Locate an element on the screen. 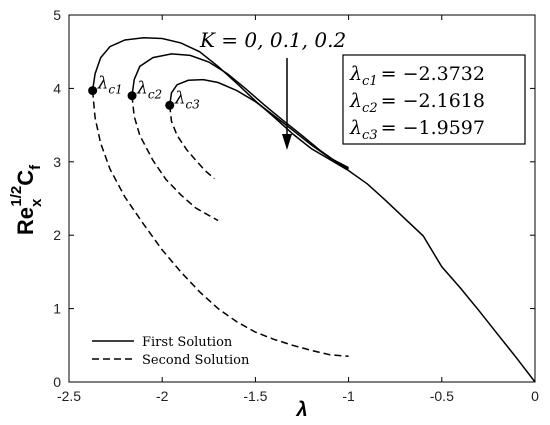  x-tick-label: -1.5 is located at coordinates (255, 396).